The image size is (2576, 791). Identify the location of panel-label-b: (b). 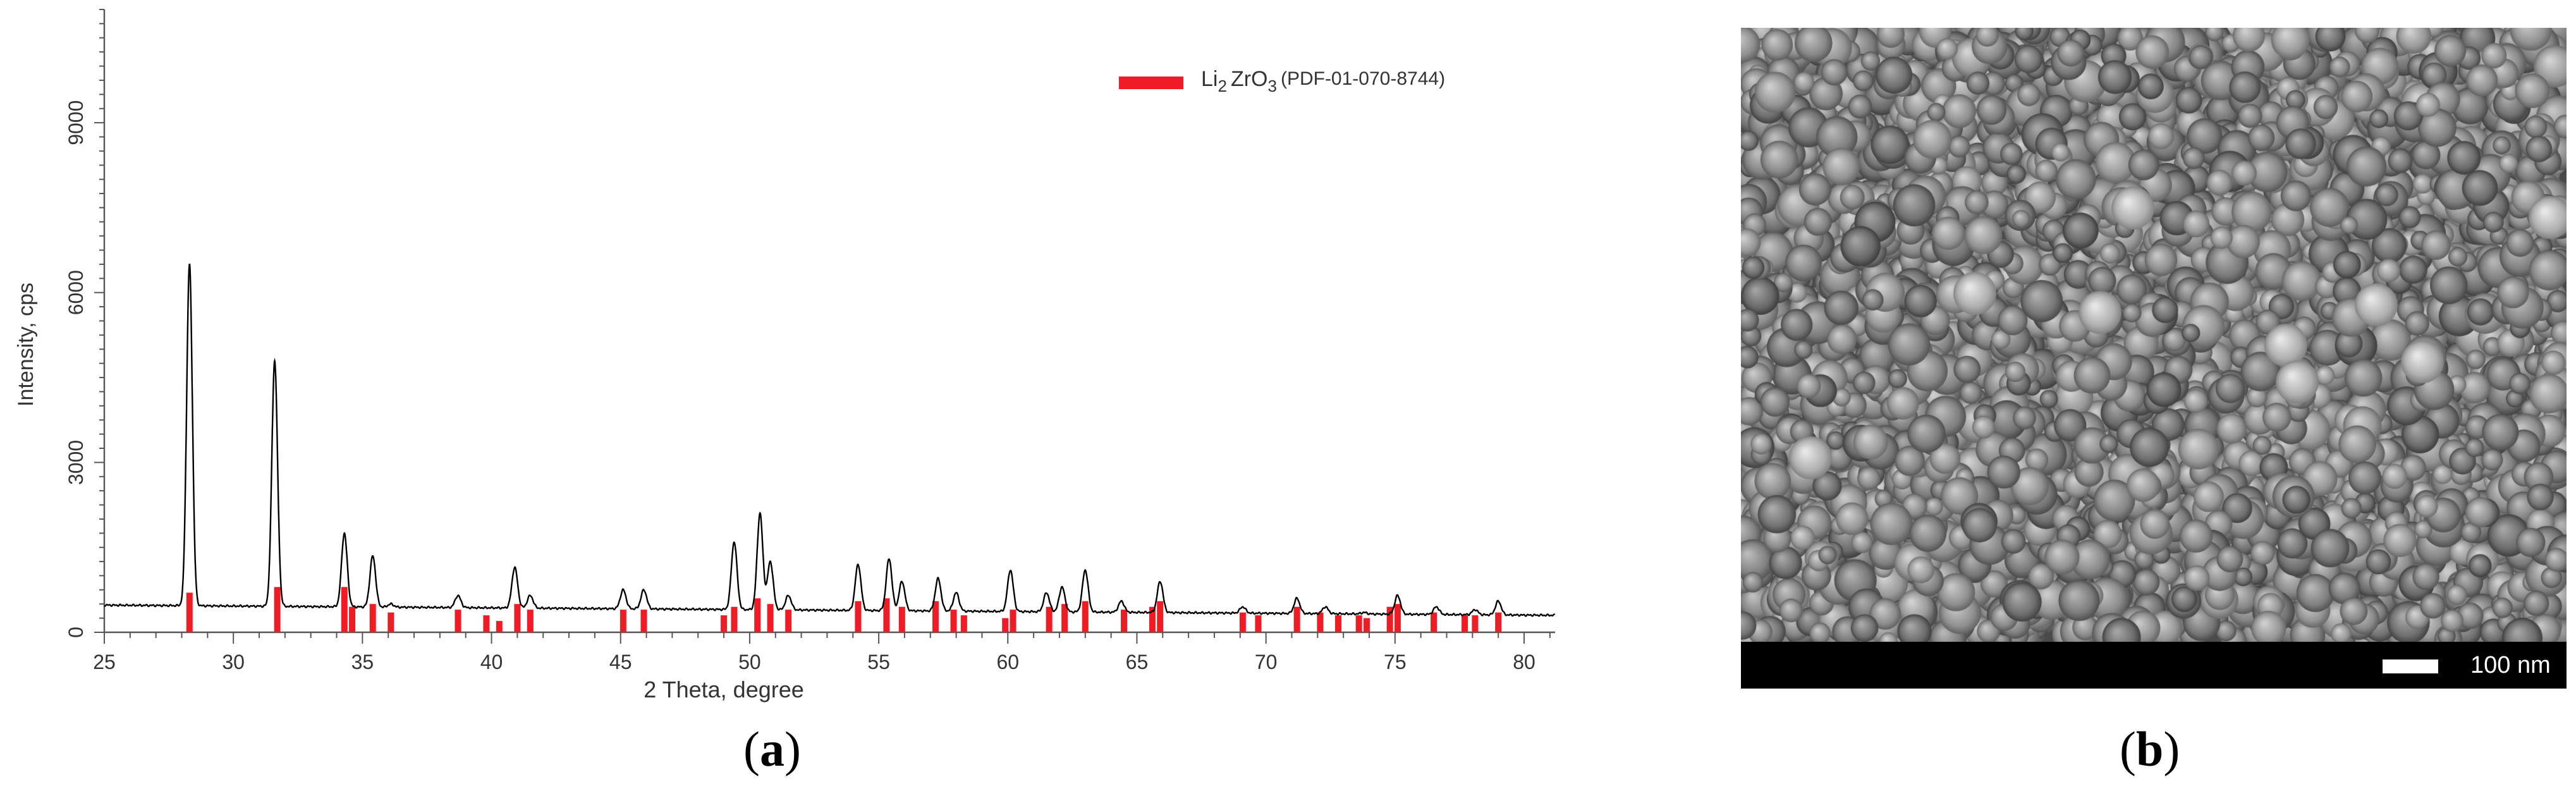
(2150, 748).